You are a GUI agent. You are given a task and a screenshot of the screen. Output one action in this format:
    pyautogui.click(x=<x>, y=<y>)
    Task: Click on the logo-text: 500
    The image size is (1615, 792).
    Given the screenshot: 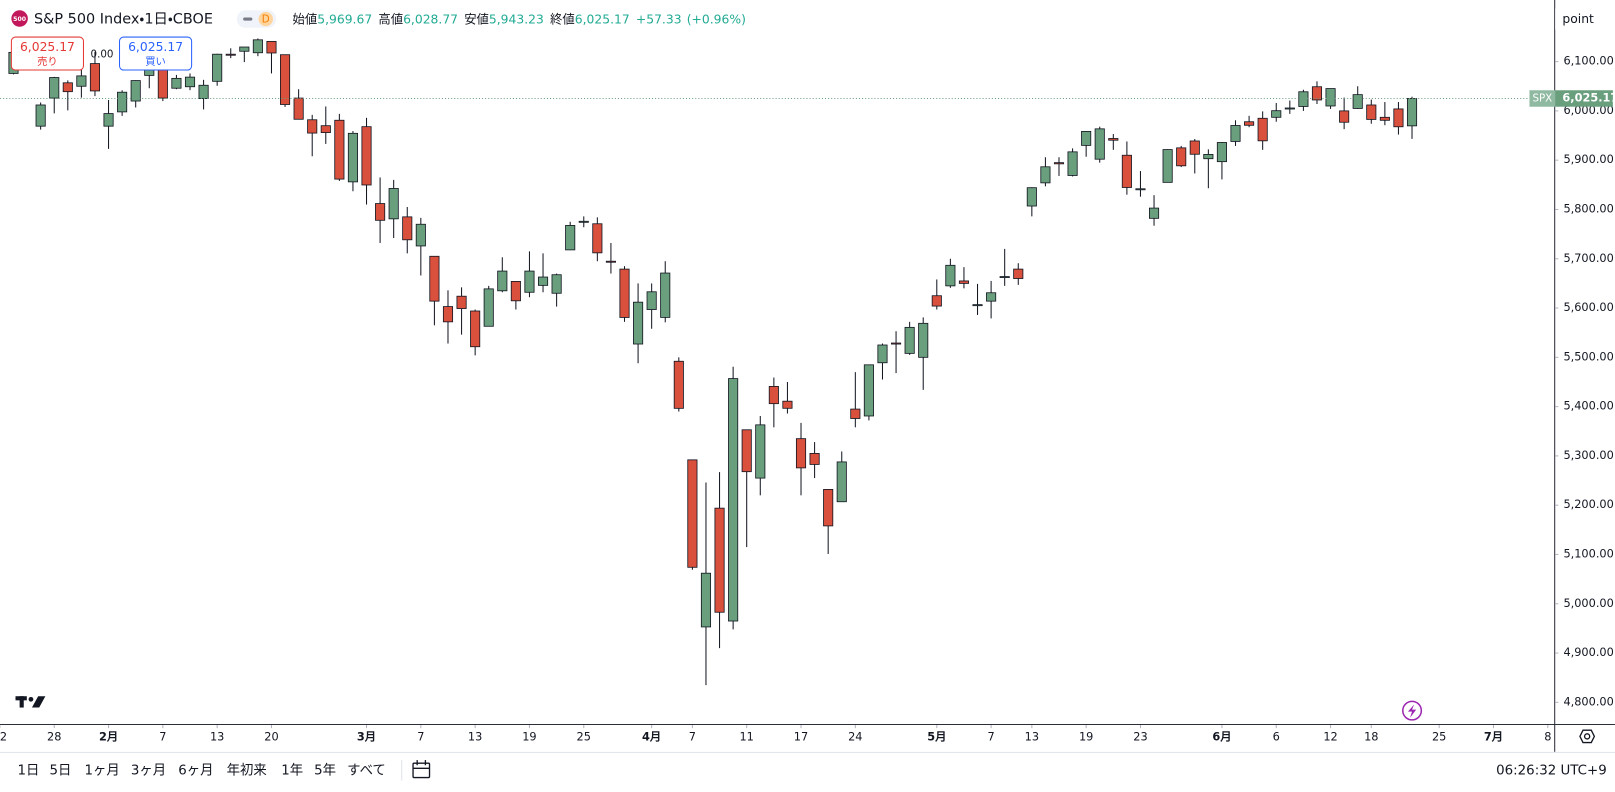 What is the action you would take?
    pyautogui.click(x=19, y=19)
    